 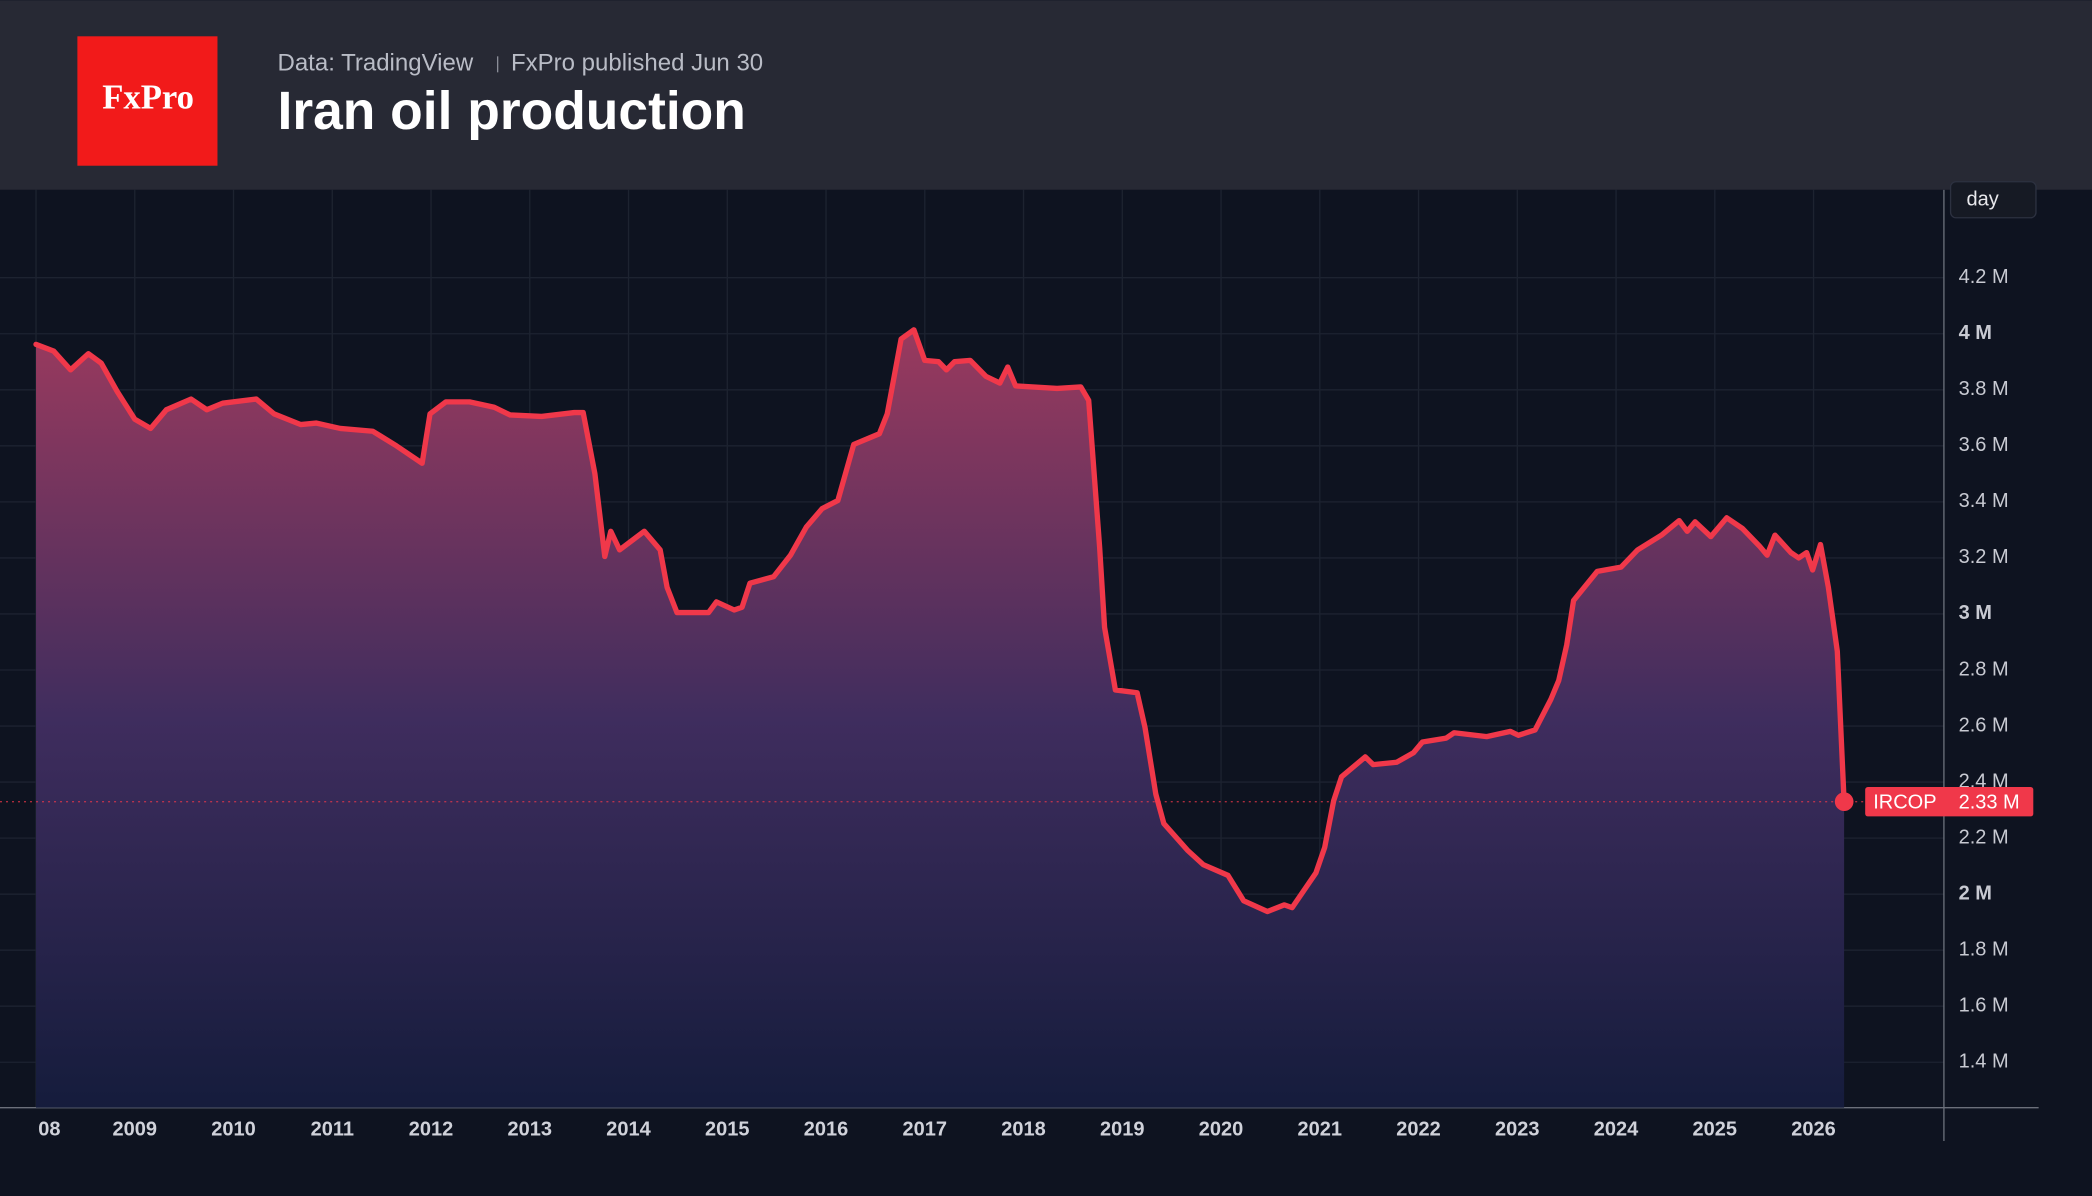 I want to click on logo-text: FxPro, so click(x=148, y=96).